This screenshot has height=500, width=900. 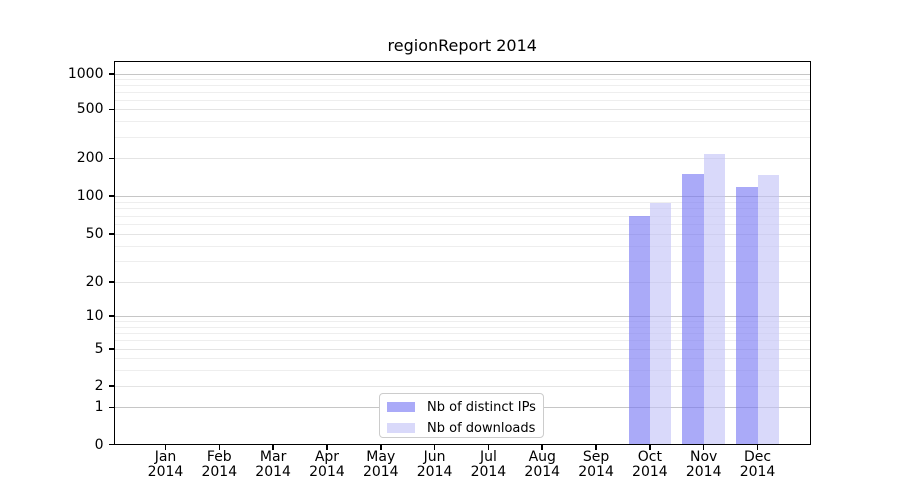 What do you see at coordinates (327, 447) in the screenshot?
I see `x-tick-mark-apr` at bounding box center [327, 447].